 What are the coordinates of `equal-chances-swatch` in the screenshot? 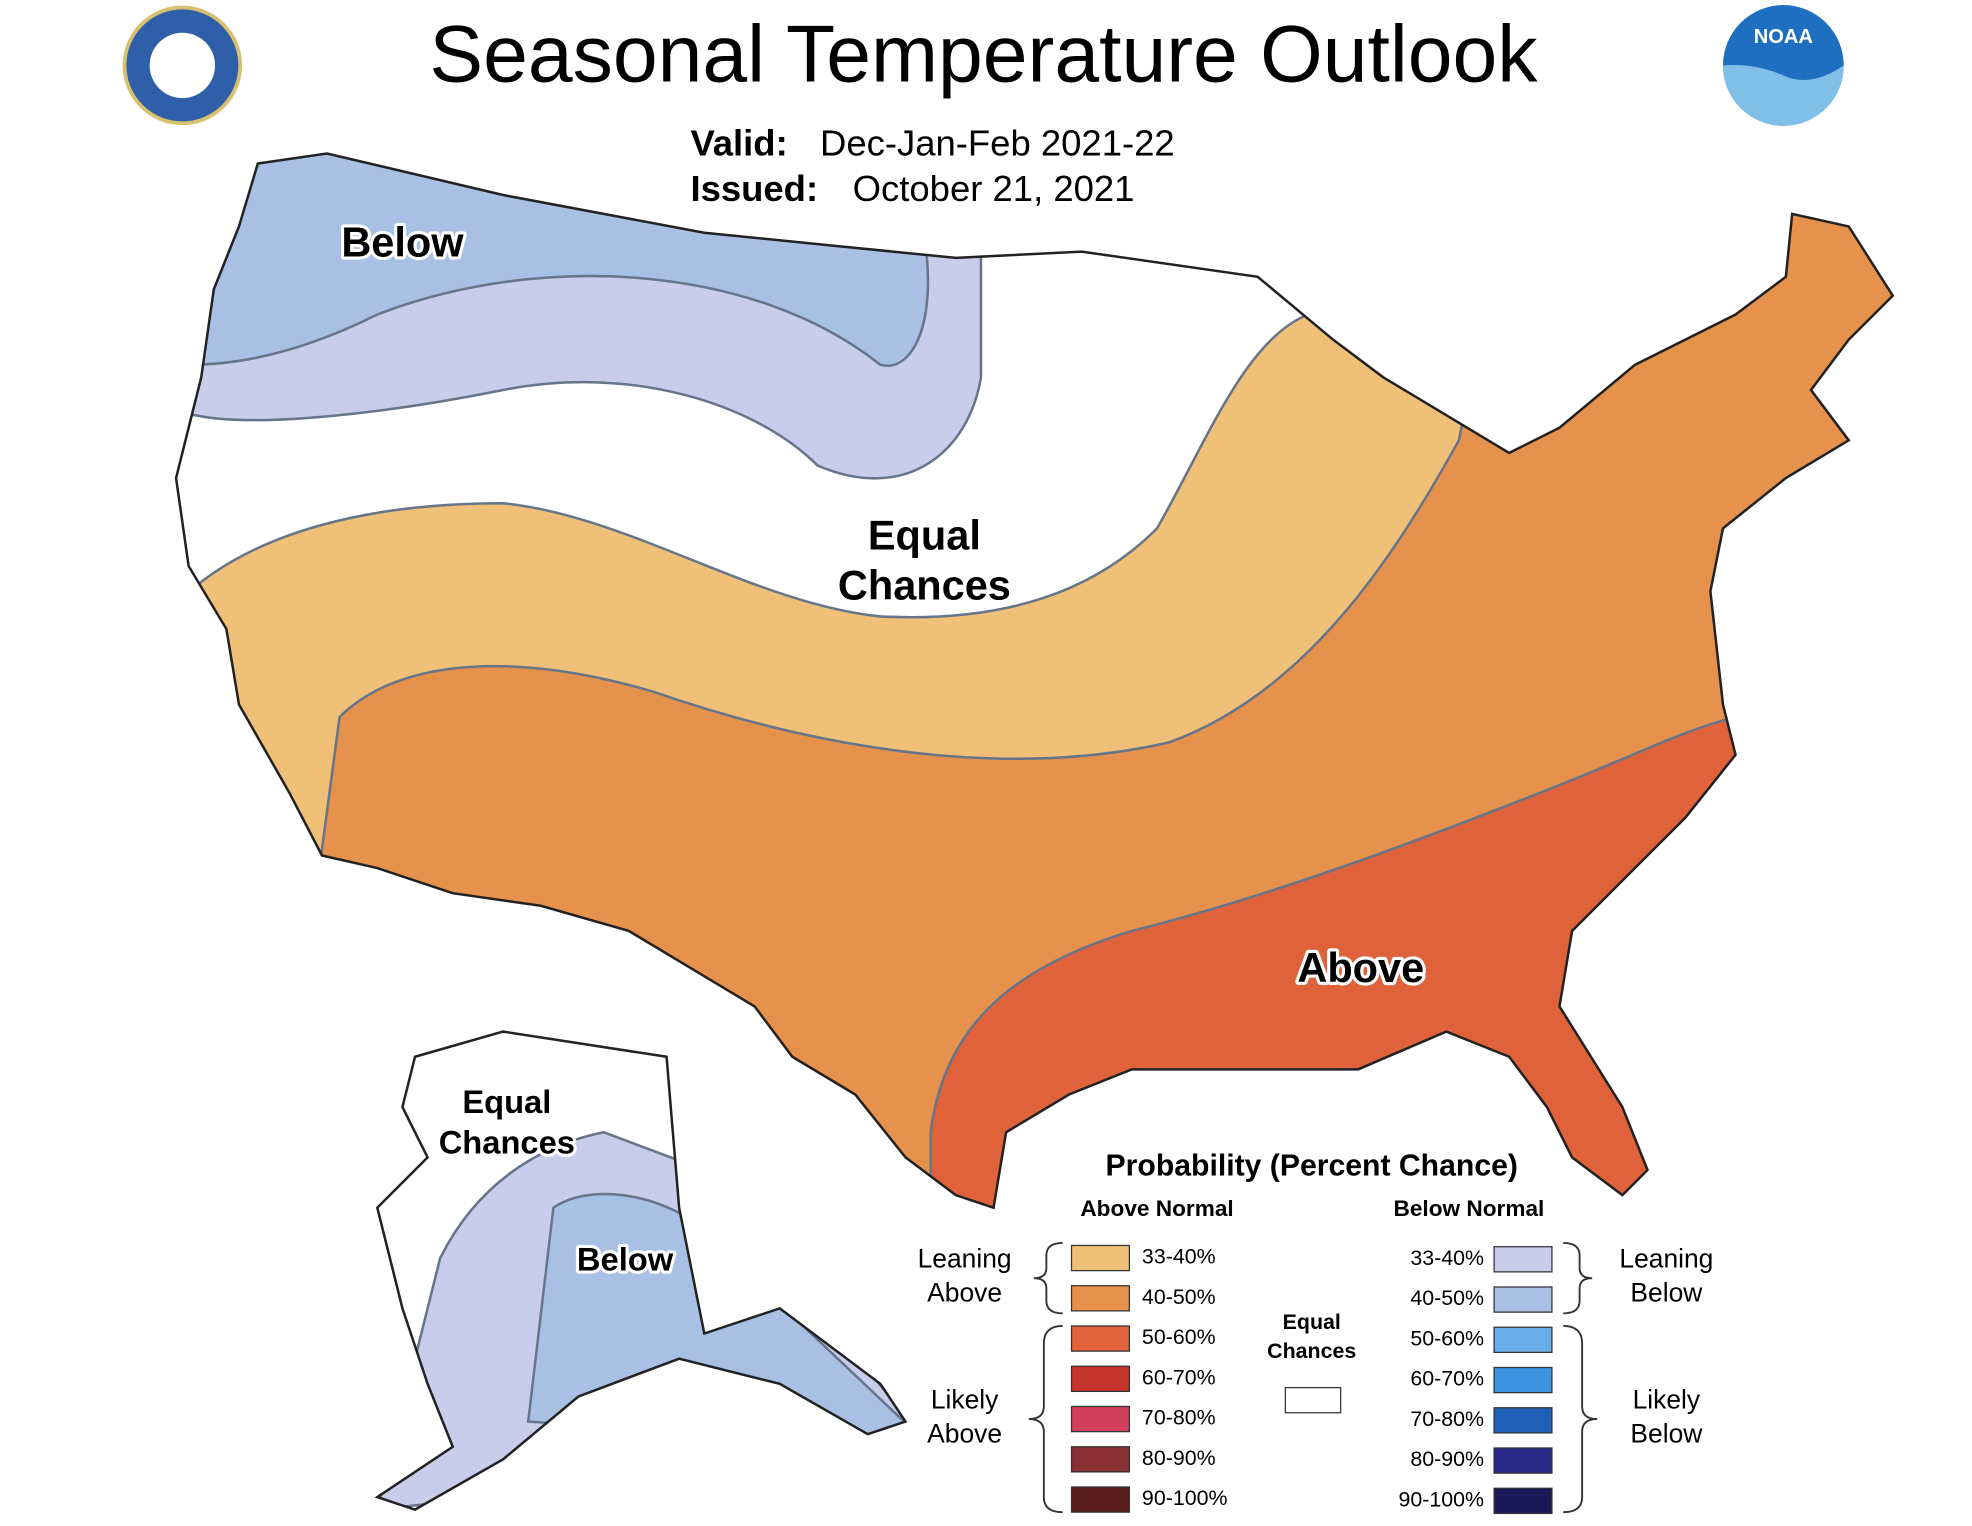 It's located at (1313, 1400).